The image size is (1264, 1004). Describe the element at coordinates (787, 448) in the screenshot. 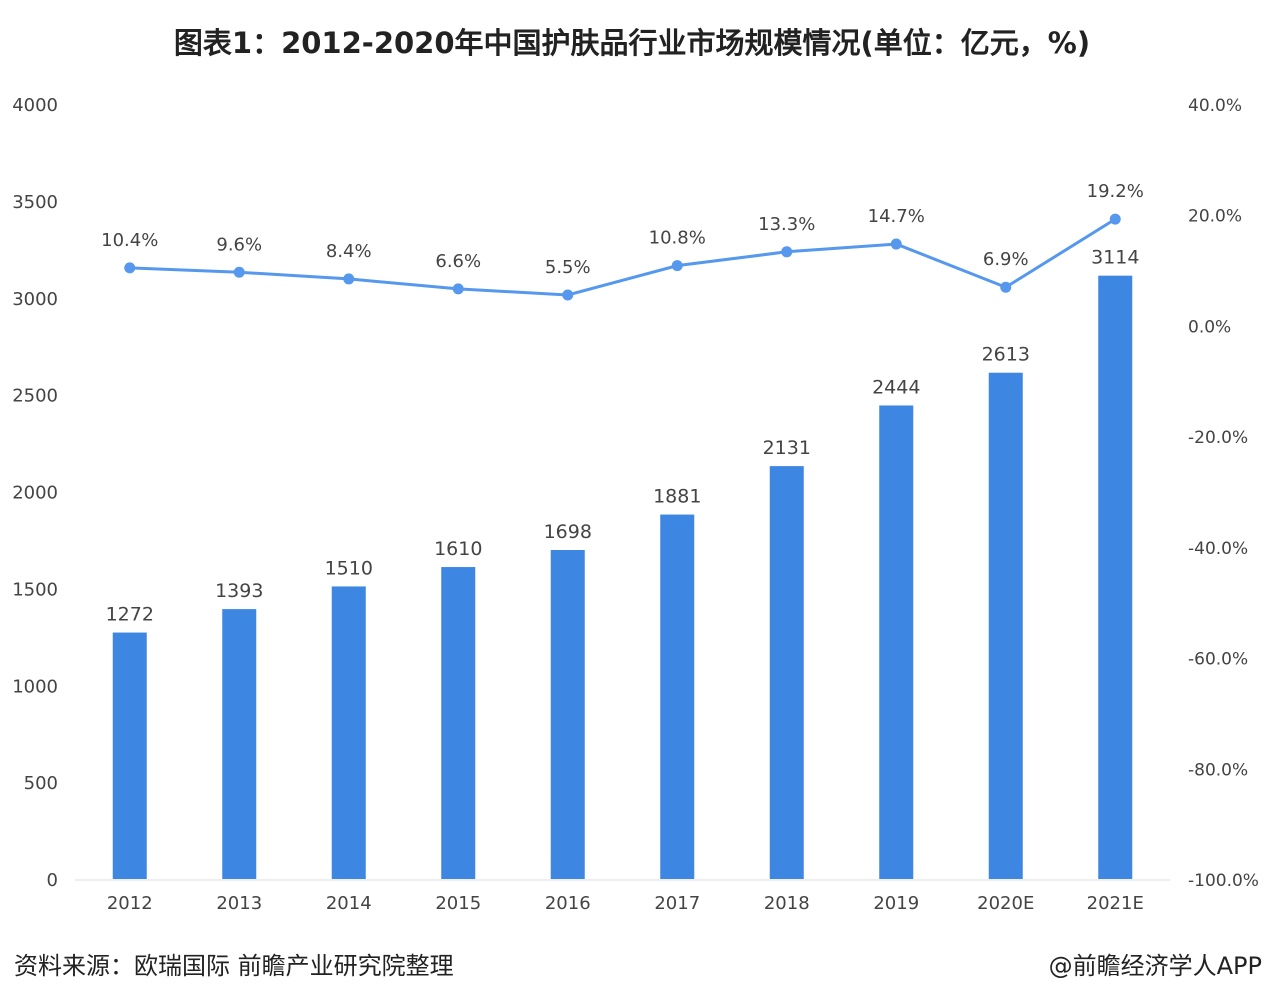

I see `bar-value-label: 2131` at that location.